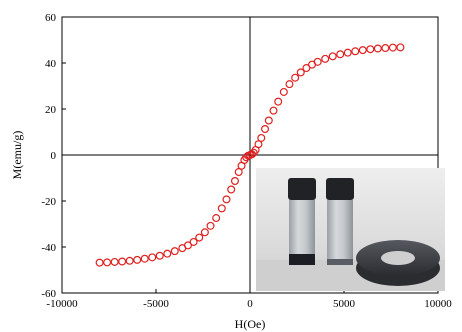 The image size is (462, 332). I want to click on y-tick-label: -60, so click(48, 294).